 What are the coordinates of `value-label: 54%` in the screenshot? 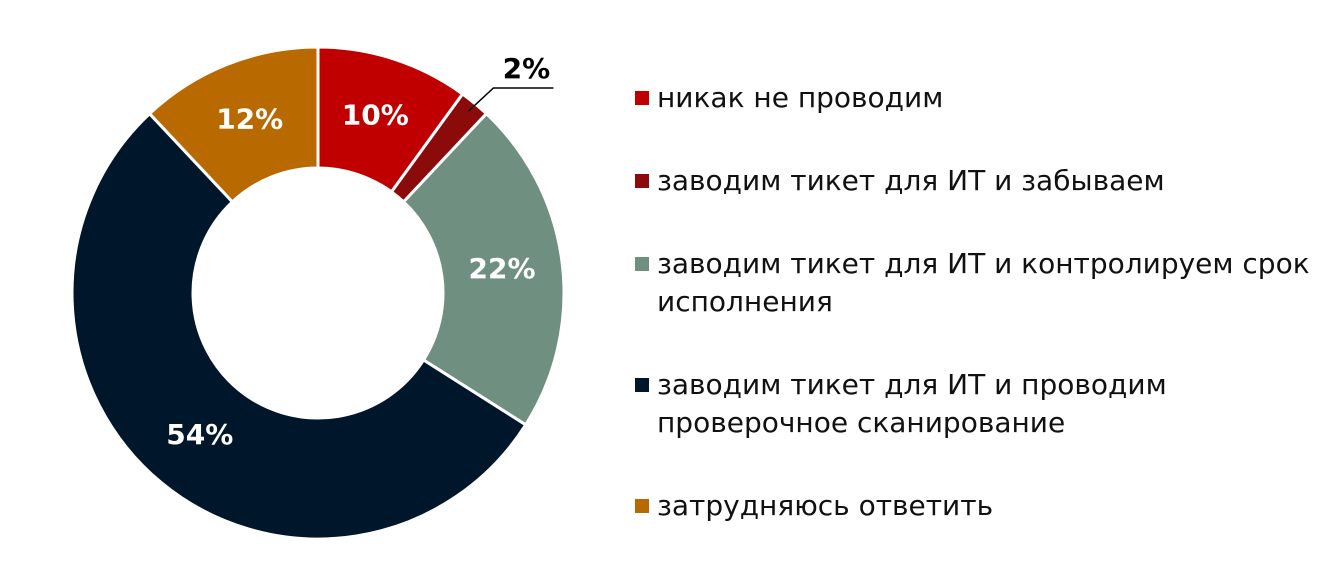 It's located at (199, 434).